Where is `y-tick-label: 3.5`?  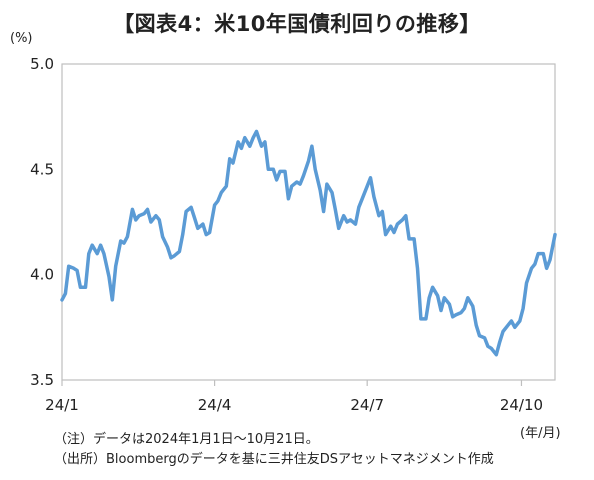 y-tick-label: 3.5 is located at coordinates (42, 380).